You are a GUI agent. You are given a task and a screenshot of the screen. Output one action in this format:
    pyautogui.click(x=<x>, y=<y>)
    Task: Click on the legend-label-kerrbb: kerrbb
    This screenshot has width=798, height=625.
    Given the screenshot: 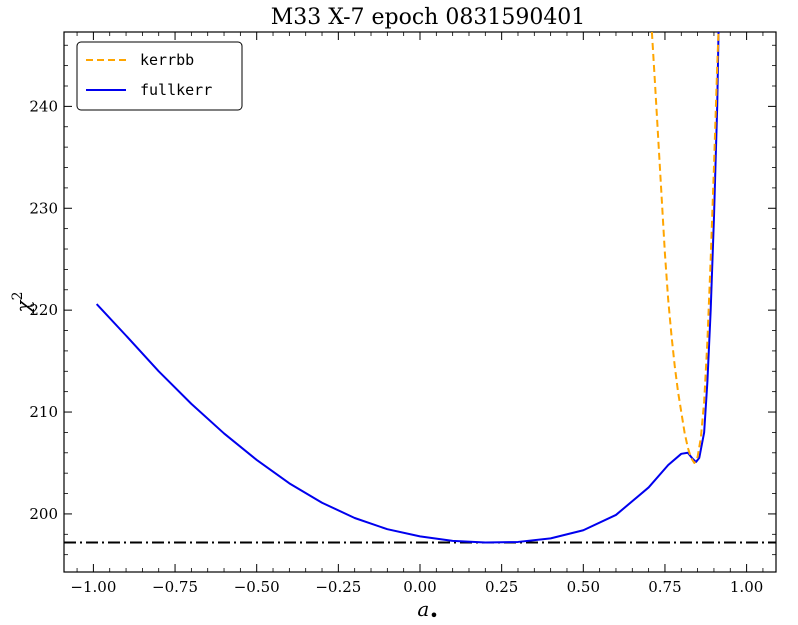 What is the action you would take?
    pyautogui.click(x=167, y=60)
    